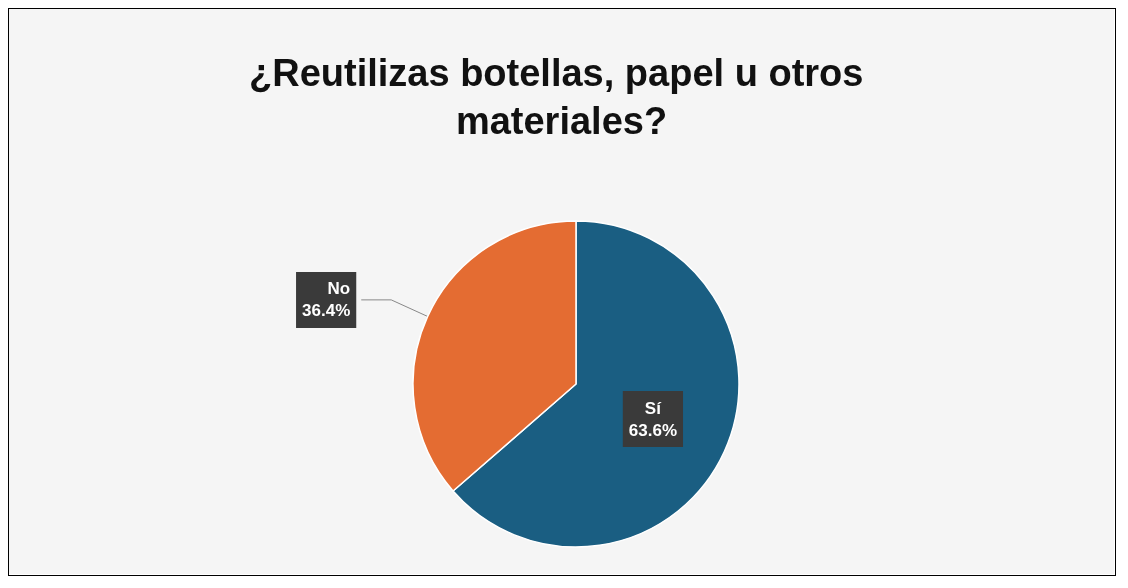 The height and width of the screenshot is (588, 1128). What do you see at coordinates (326, 311) in the screenshot?
I see `data-label: 36.4%` at bounding box center [326, 311].